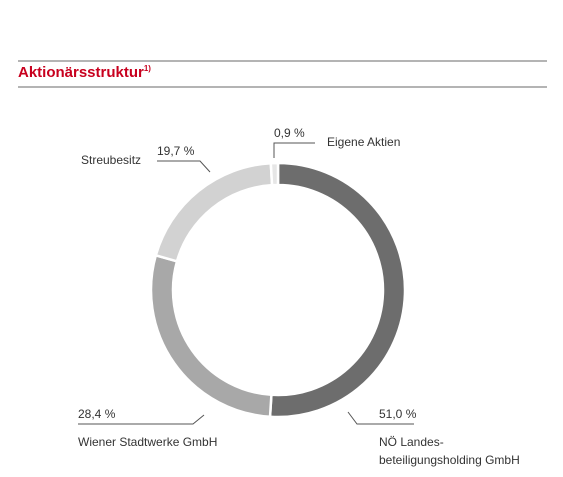 The width and height of the screenshot is (563, 477). What do you see at coordinates (97, 414) in the screenshot?
I see `value-label-wiener-stadtwerke: 28,4 %` at bounding box center [97, 414].